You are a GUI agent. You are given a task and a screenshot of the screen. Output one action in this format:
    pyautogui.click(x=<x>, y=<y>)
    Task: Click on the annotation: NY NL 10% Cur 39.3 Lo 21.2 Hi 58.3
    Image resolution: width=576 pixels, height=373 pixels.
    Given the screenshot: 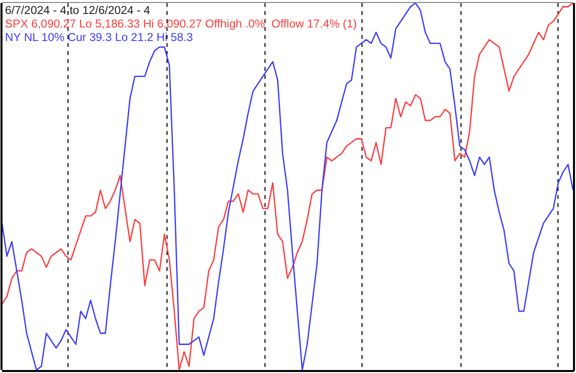 What is the action you would take?
    pyautogui.click(x=99, y=38)
    